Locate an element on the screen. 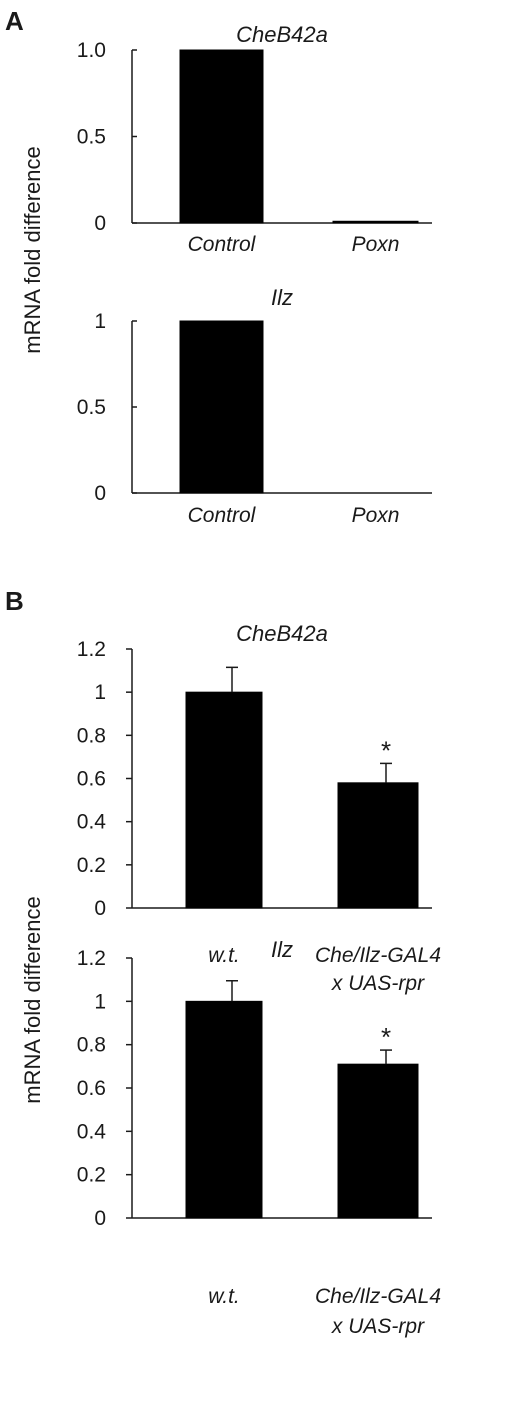 The image size is (511, 1417). panel-label-a: A is located at coordinates (14, 21).